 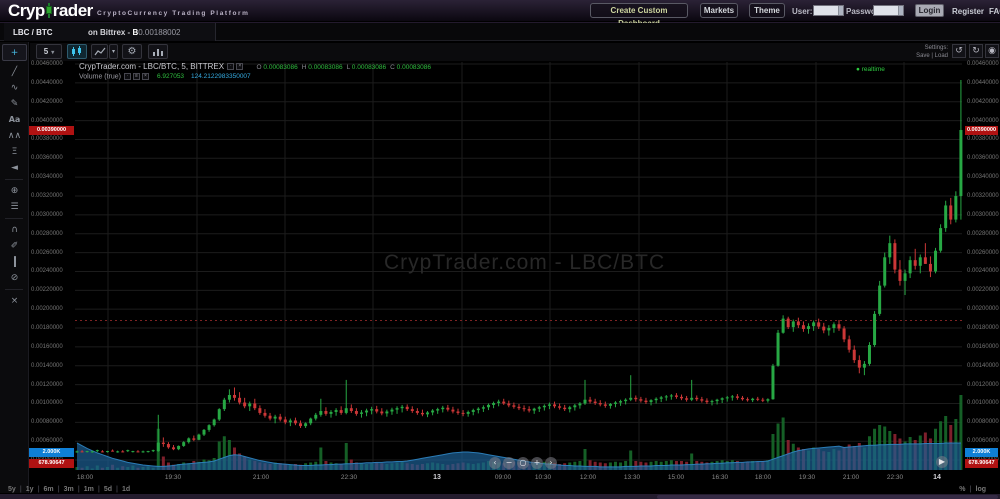 I want to click on line-chart-icon, so click(x=99, y=51).